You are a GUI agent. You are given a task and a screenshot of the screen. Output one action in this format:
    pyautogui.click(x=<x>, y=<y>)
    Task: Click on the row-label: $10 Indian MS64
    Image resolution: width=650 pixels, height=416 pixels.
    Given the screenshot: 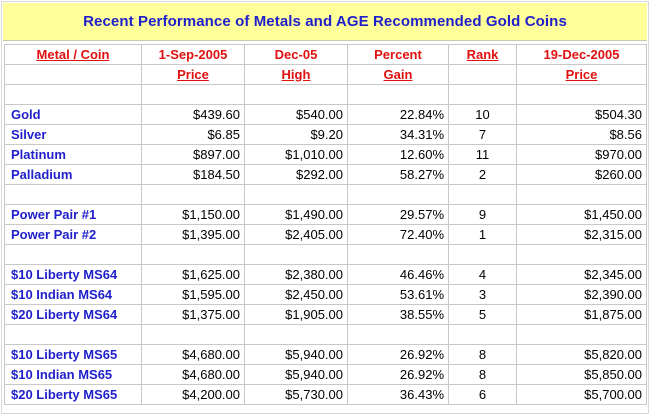 What is the action you would take?
    pyautogui.click(x=73, y=294)
    